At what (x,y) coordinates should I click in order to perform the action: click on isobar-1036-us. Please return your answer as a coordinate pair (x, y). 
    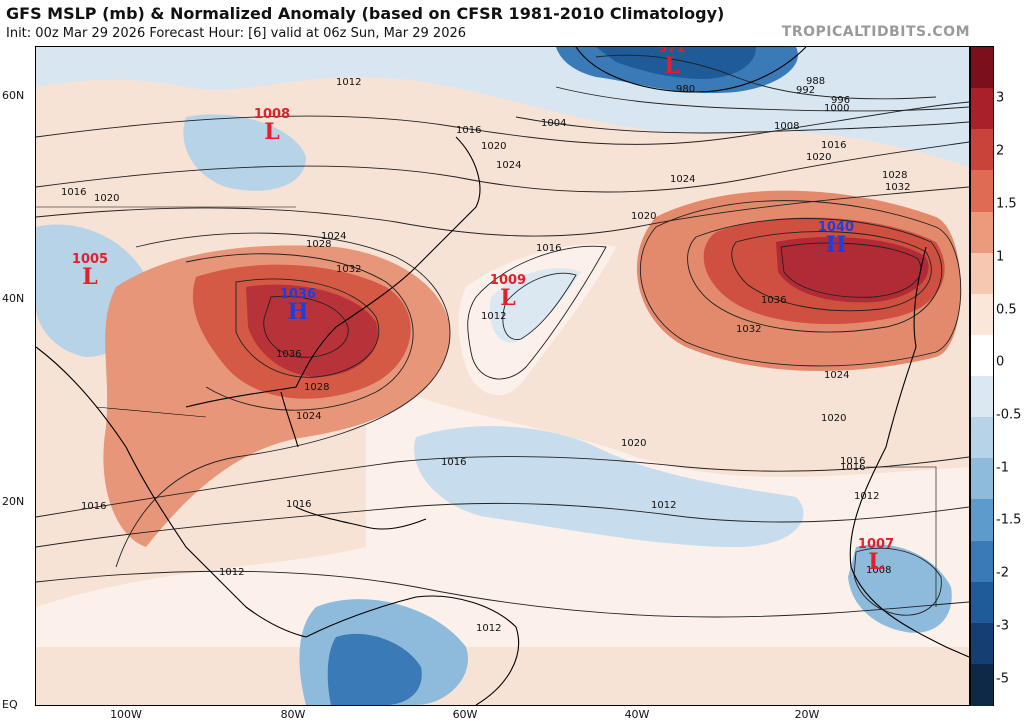
    Looking at the image, I should click on (306, 326).